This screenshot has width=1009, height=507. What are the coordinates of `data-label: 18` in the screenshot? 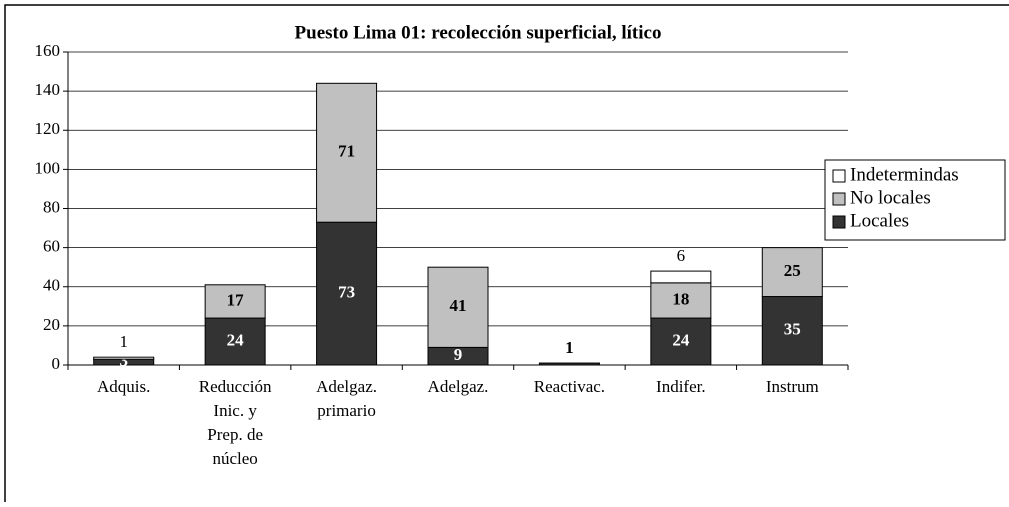 It's located at (680, 298).